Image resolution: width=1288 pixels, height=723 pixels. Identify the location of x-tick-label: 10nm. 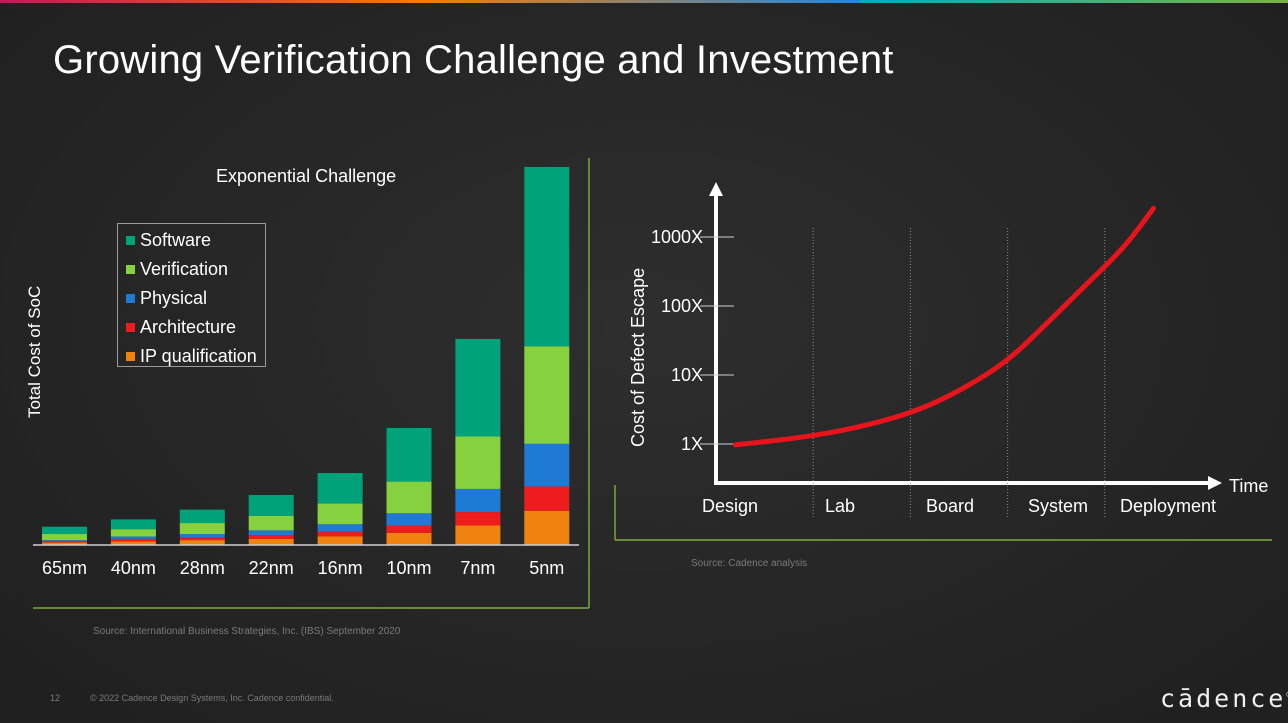
(408, 568).